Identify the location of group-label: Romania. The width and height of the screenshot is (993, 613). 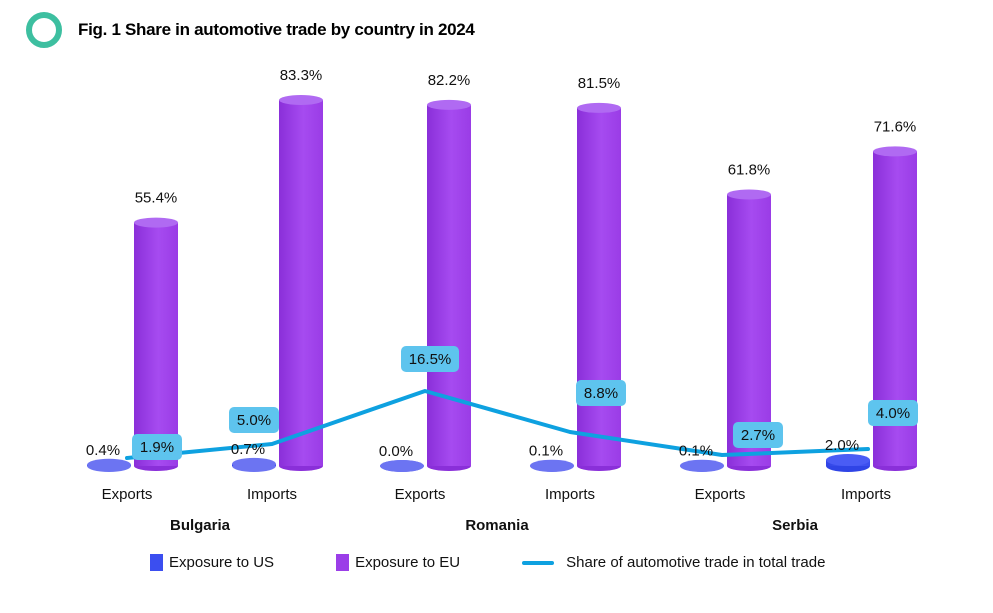
(497, 525).